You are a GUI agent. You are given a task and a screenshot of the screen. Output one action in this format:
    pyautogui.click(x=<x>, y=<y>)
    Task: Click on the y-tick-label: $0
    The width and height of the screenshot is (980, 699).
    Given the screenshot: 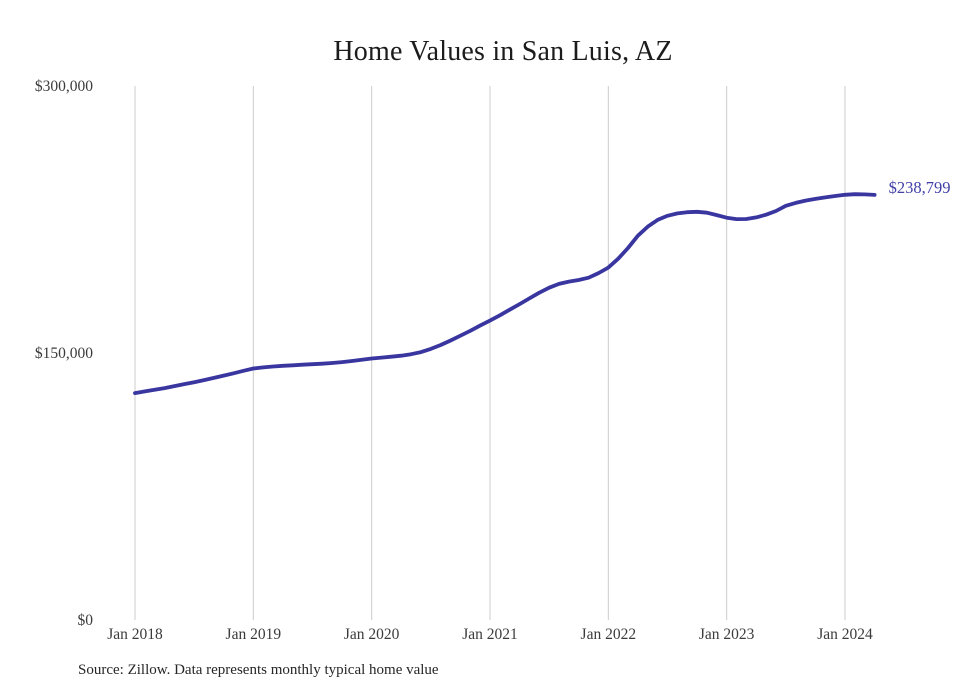 What is the action you would take?
    pyautogui.click(x=86, y=620)
    